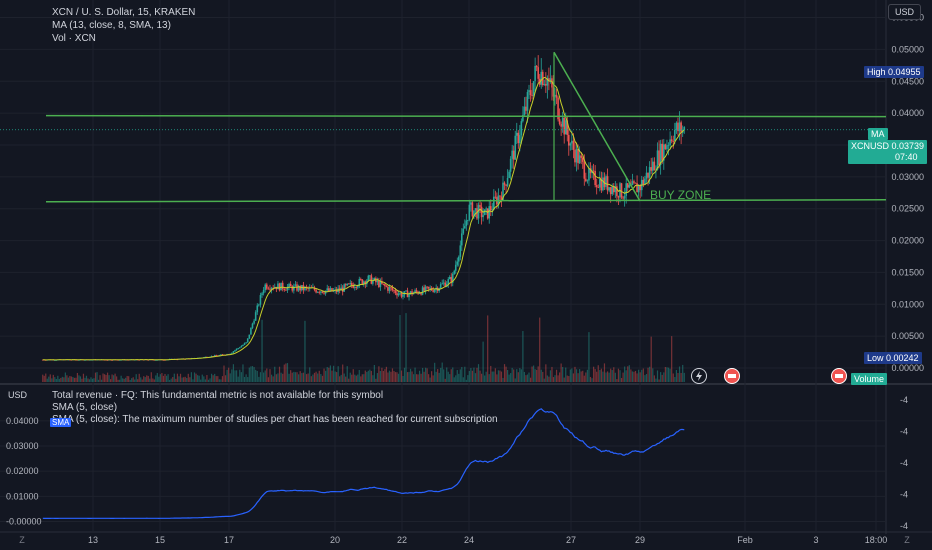  What do you see at coordinates (907, 81) in the screenshot?
I see `price-tick-label: 0.04500` at bounding box center [907, 81].